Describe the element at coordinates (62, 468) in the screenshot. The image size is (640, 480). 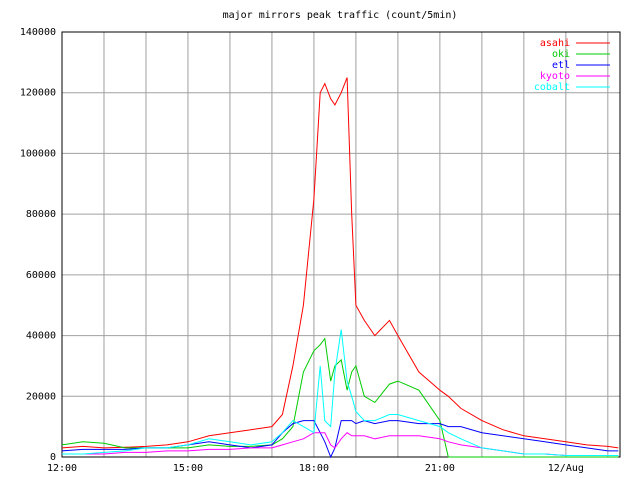
I see `x-tick-label: 12:00` at that location.